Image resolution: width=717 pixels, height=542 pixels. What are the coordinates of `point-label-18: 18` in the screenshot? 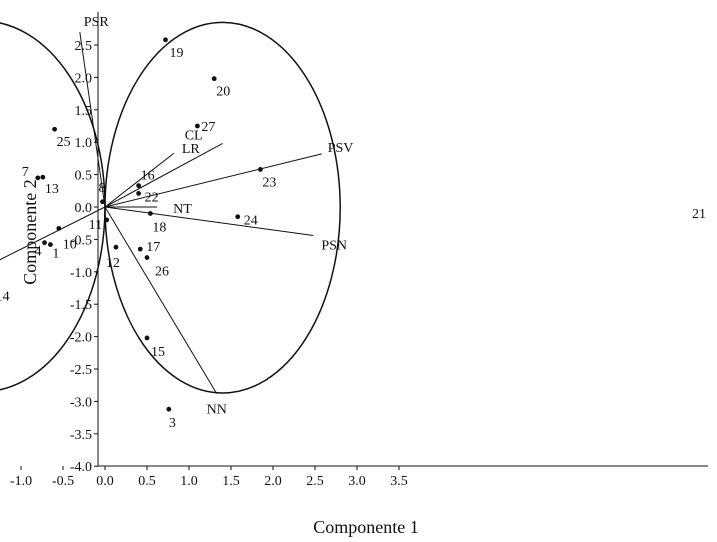 It's located at (159, 227).